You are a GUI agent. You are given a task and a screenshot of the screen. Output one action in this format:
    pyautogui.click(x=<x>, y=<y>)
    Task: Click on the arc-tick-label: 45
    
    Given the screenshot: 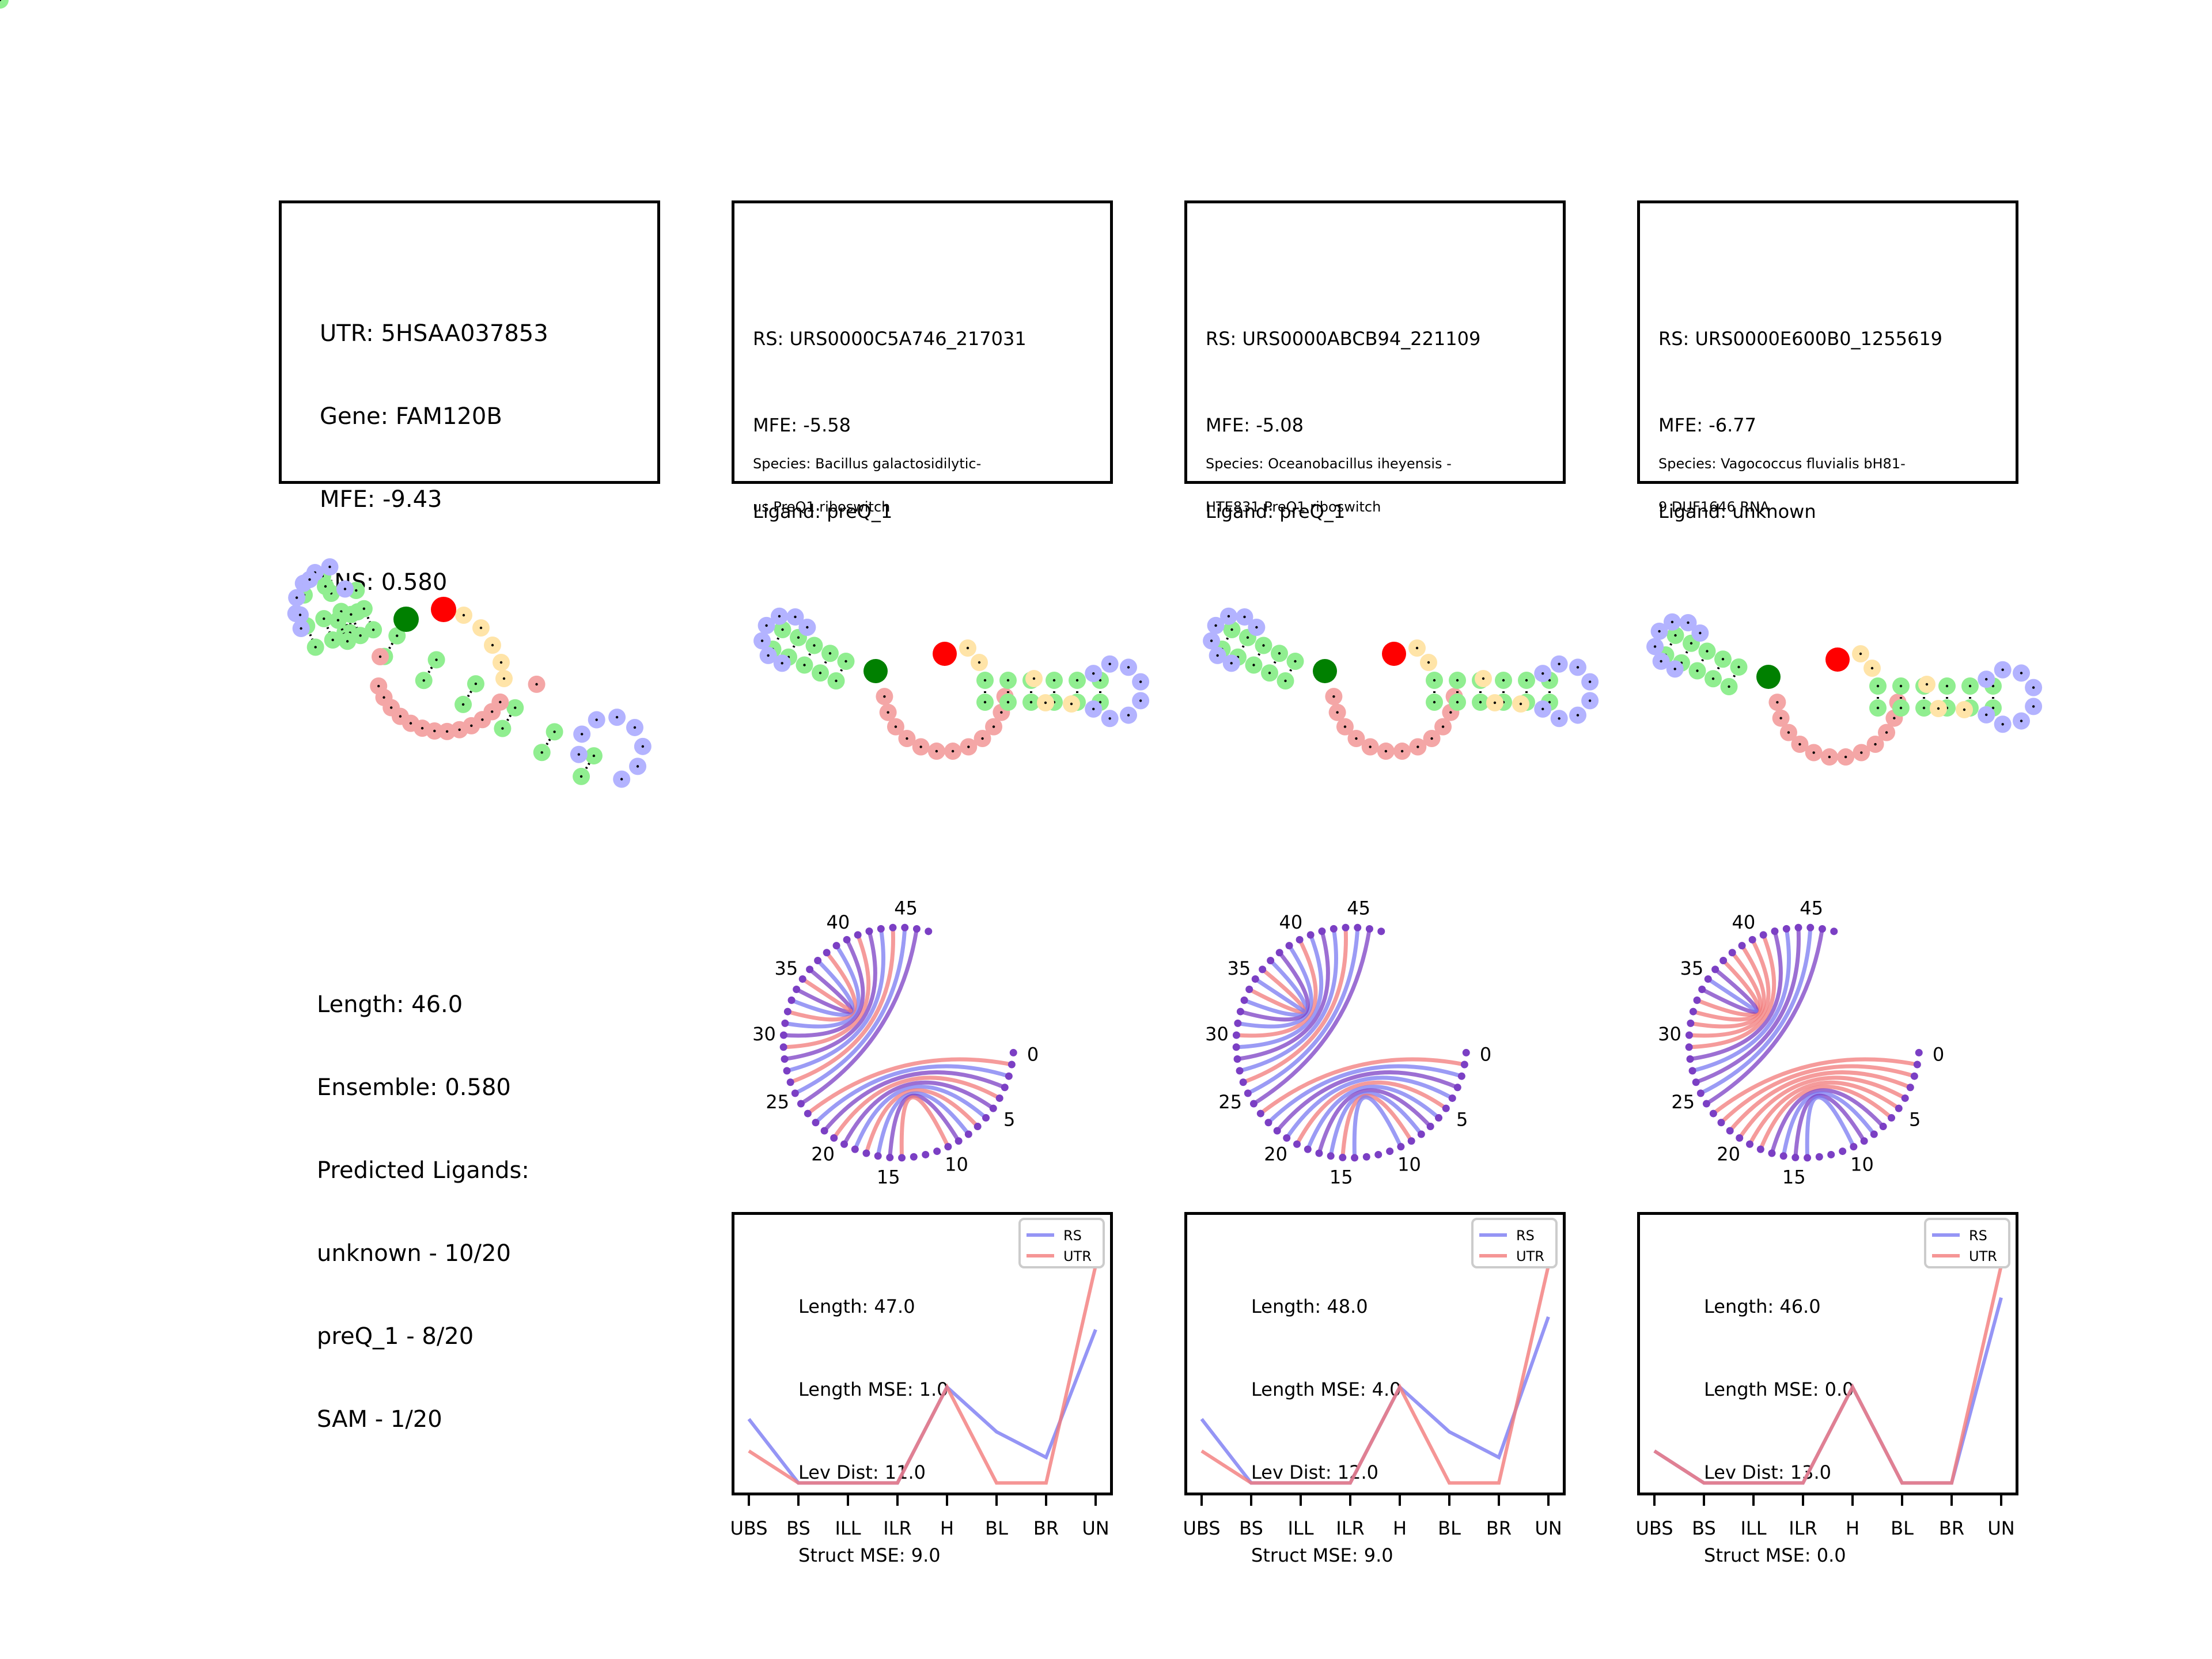 What is the action you would take?
    pyautogui.click(x=906, y=908)
    